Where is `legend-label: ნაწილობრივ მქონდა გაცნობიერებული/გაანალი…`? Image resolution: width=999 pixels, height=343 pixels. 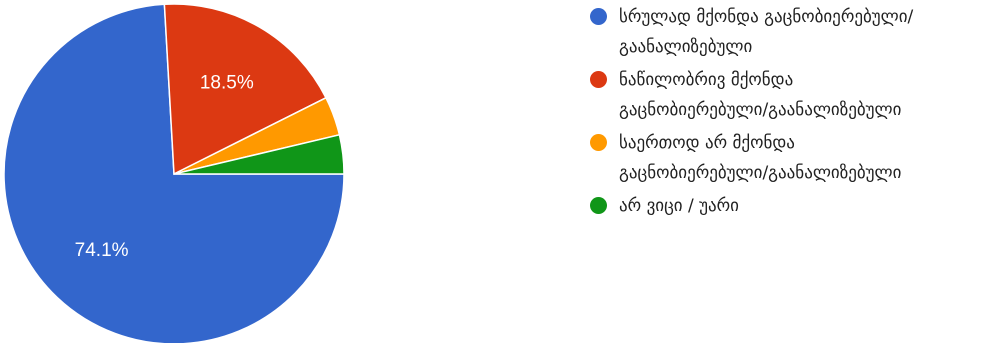 legend-label: ნაწილობრივ მქონდა გაცნობიერებული/გაანალი… is located at coordinates (760, 95).